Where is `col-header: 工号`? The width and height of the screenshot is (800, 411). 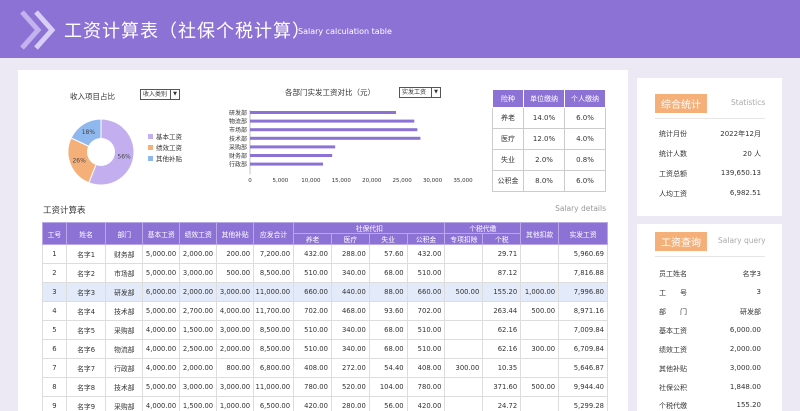
col-header: 工号 is located at coordinates (54, 233).